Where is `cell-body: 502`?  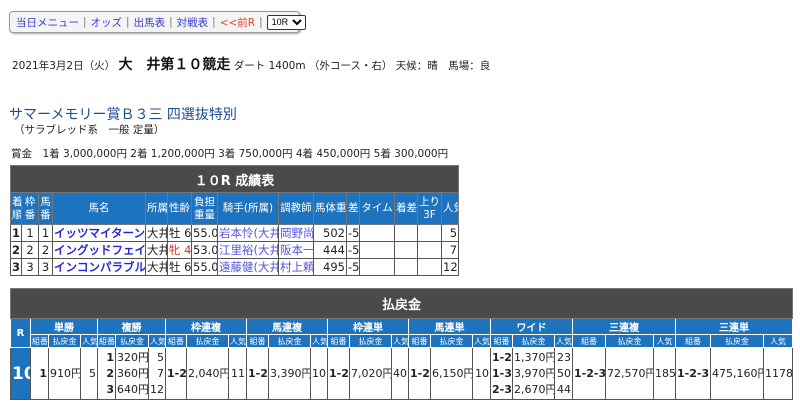
cell-body: 502 is located at coordinates (330, 233).